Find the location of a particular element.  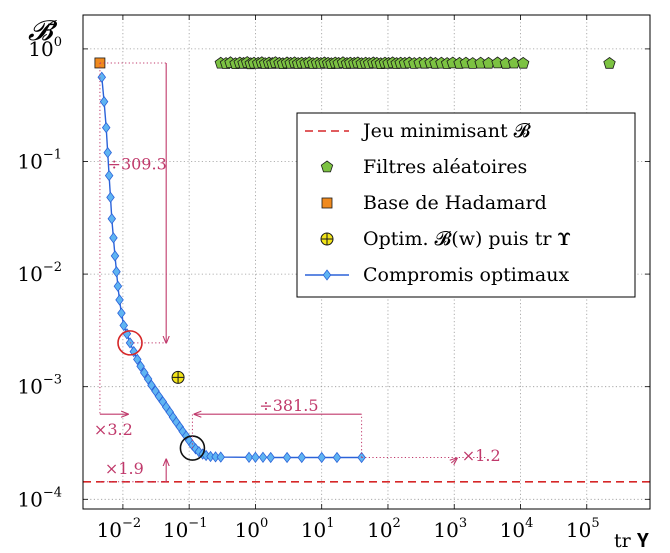

y-tick-exponent: −3 is located at coordinates (52, 380).